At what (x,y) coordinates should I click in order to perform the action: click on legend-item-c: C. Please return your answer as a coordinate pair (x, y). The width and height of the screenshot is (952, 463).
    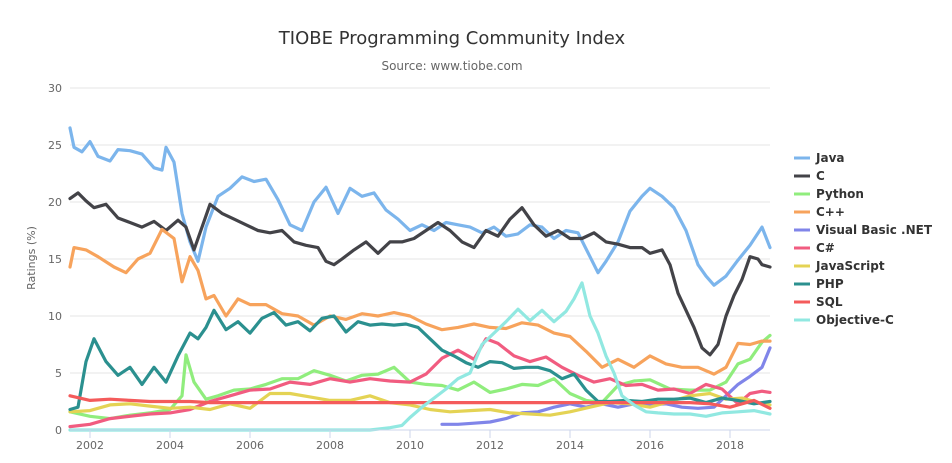
    Looking at the image, I should click on (809, 176).